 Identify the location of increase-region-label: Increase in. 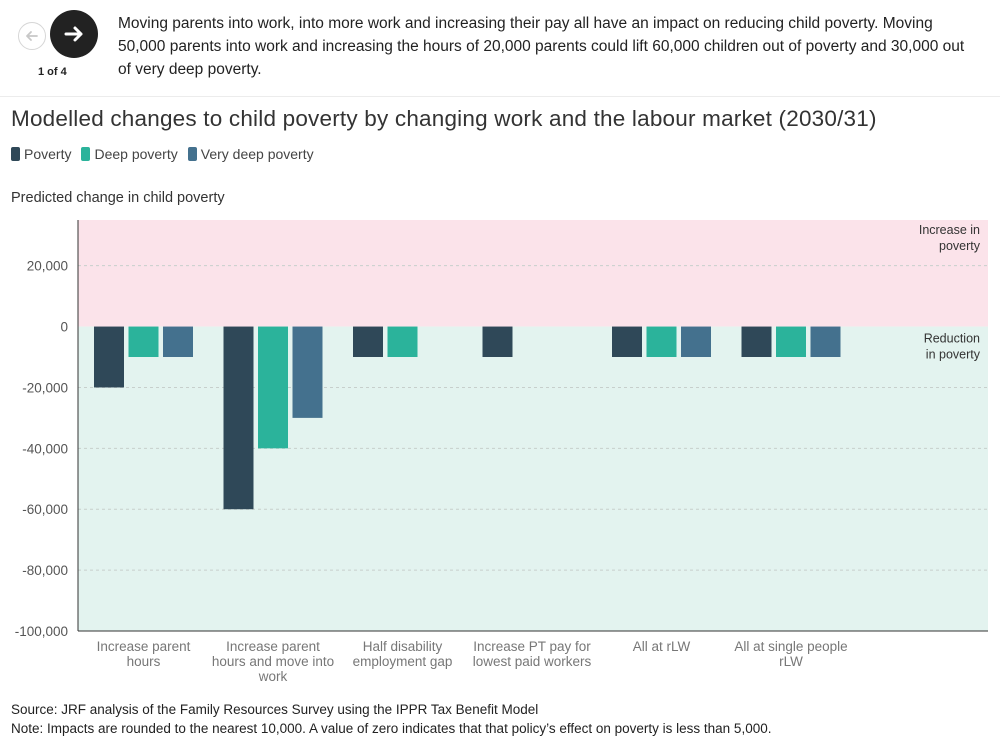
(949, 230).